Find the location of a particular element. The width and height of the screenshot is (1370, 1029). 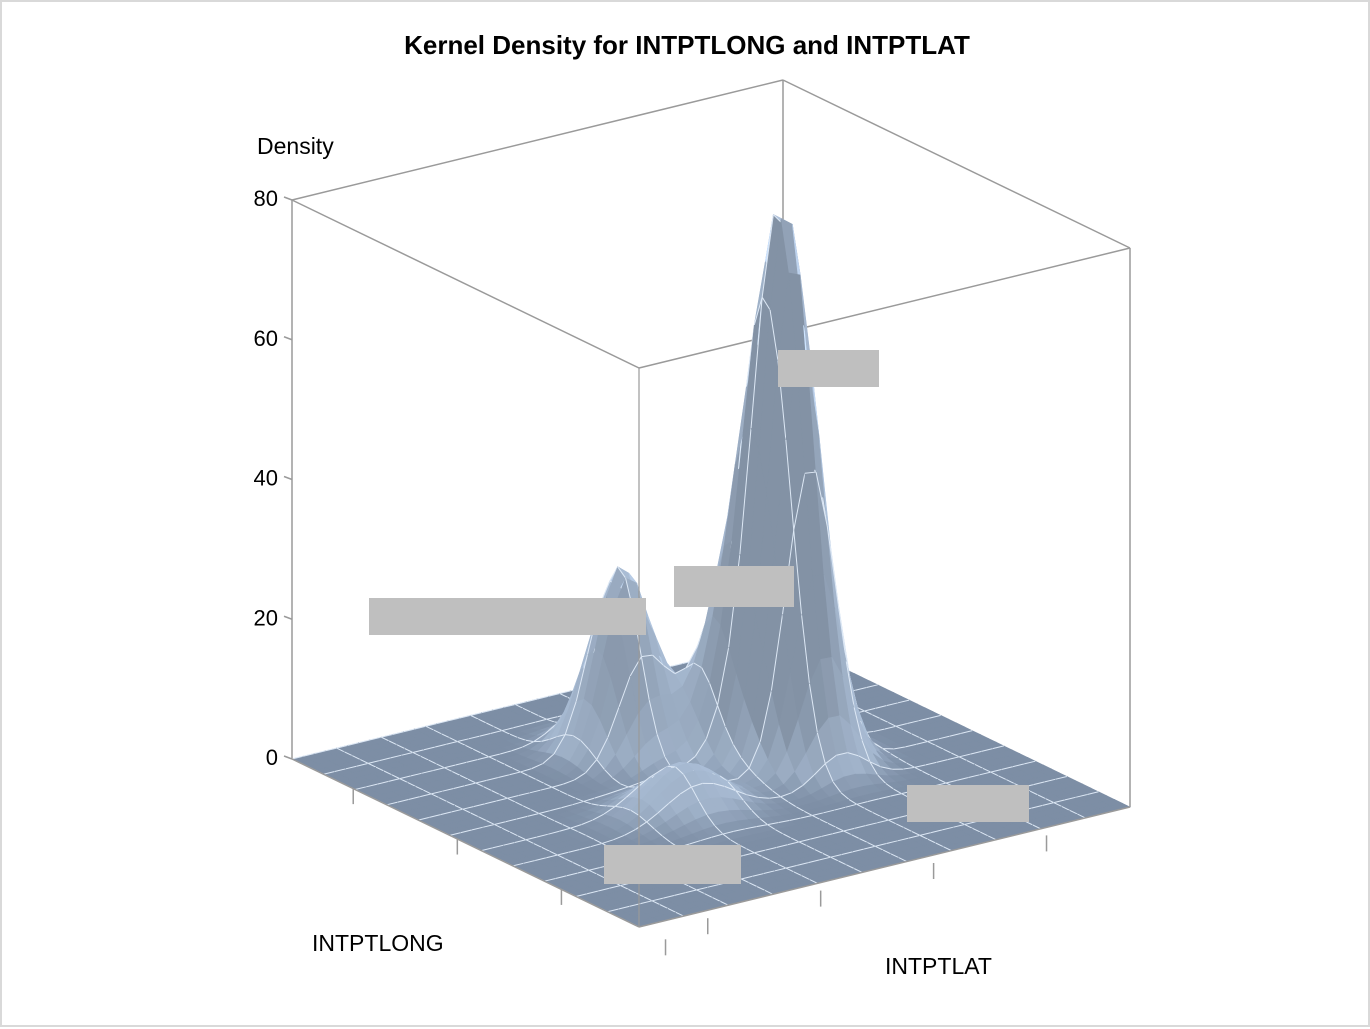

z-axis-ticks: 0 20 40 60 80 is located at coordinates (273, 478).